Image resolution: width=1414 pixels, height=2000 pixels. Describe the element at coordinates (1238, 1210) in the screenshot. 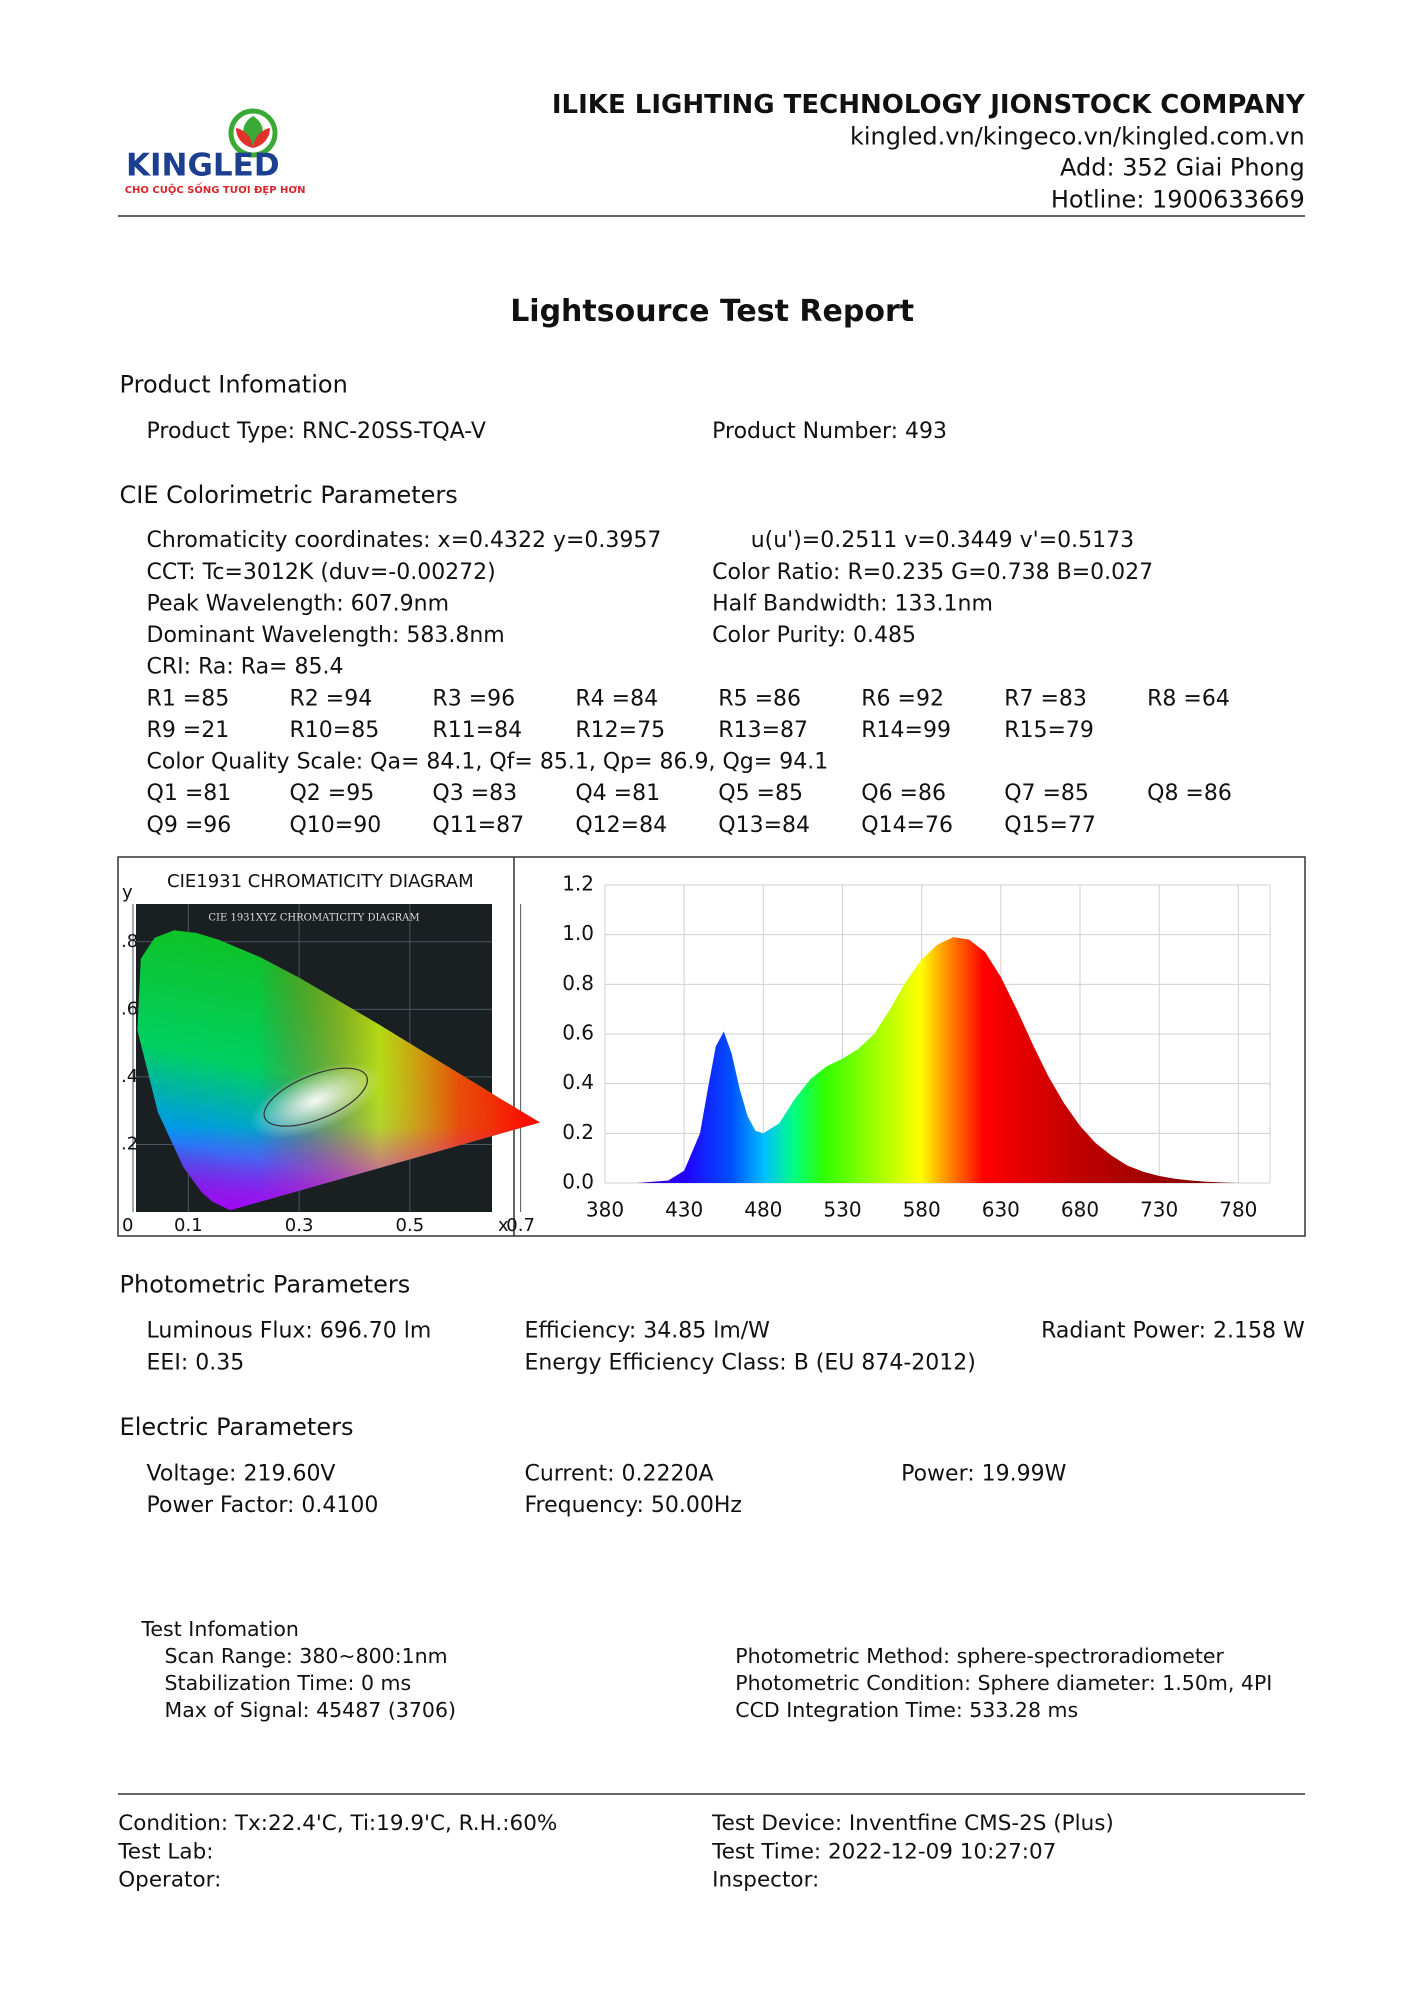

I see `x-tick-label: 780` at that location.